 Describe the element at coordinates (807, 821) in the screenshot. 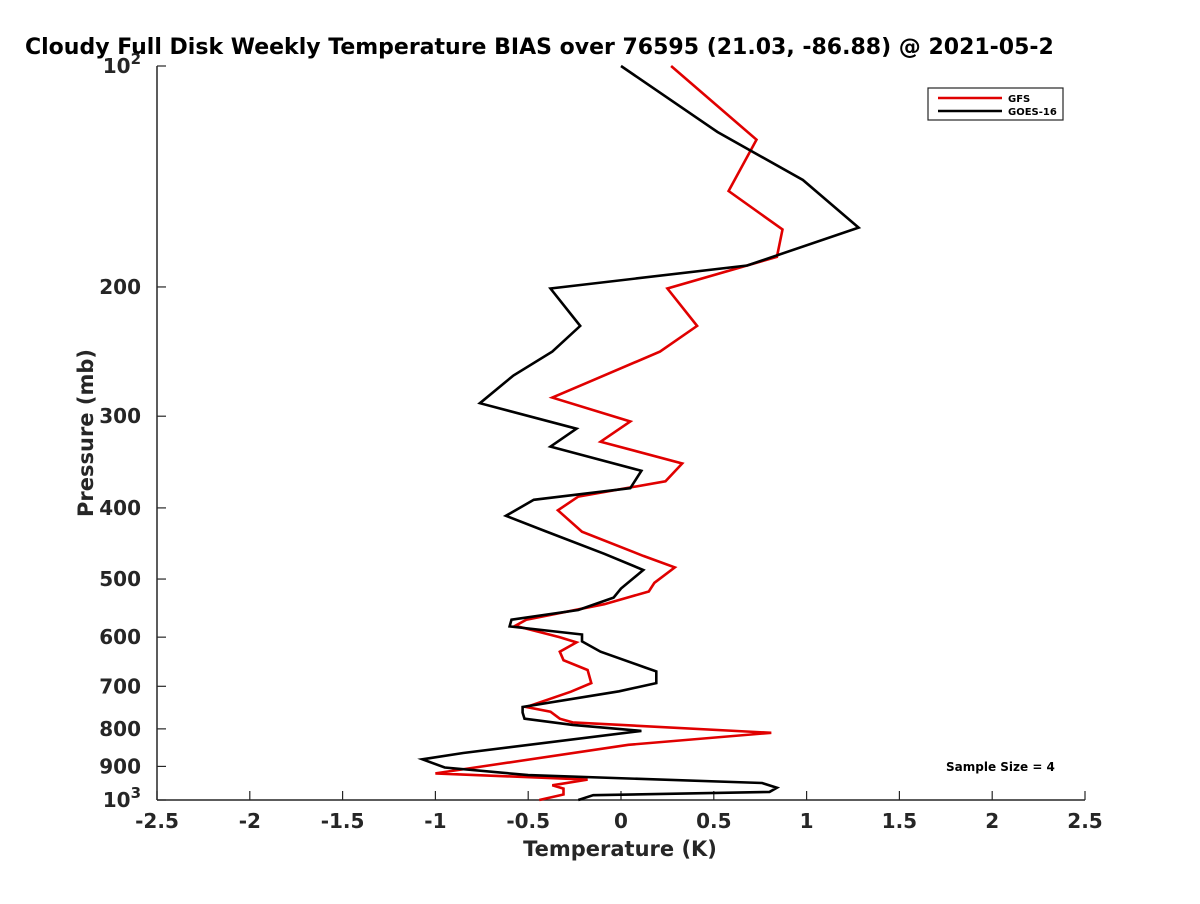

I see `x-tick-label: 1` at that location.